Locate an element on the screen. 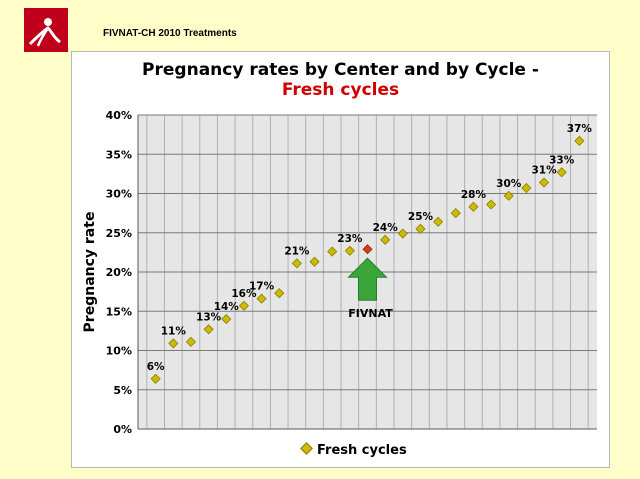 The height and width of the screenshot is (479, 640). chart-title-line1: Pregnancy rates by Center and by Cycle - is located at coordinates (340, 70).